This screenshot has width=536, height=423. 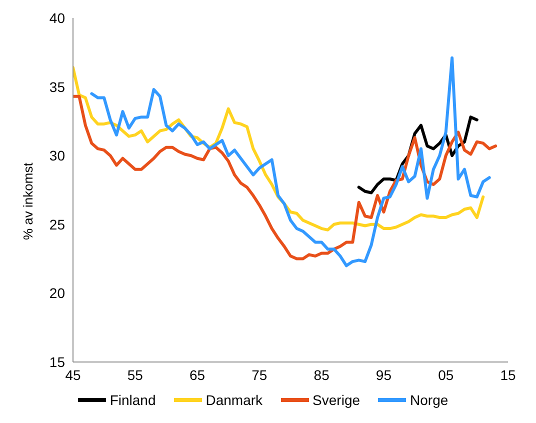 What do you see at coordinates (234, 400) in the screenshot?
I see `legend-label: Danmark` at bounding box center [234, 400].